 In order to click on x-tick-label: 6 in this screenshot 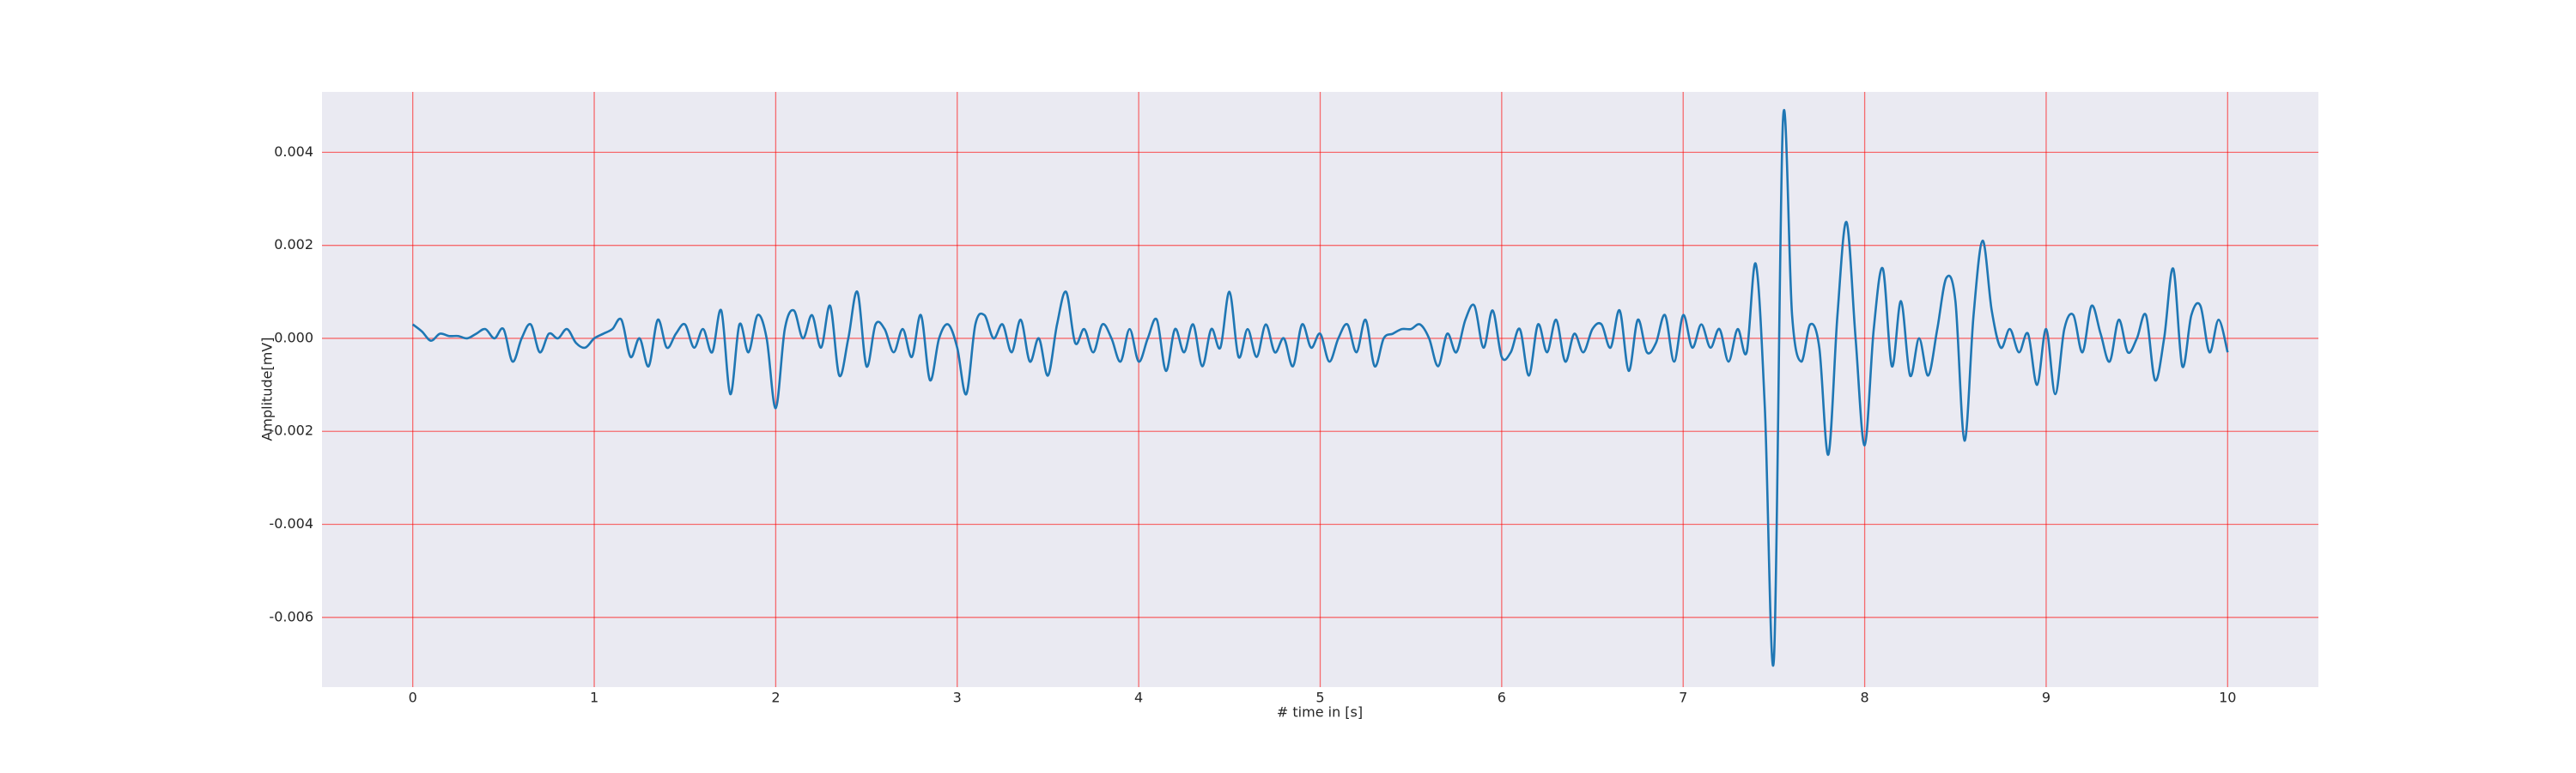, I will do `click(1502, 698)`.